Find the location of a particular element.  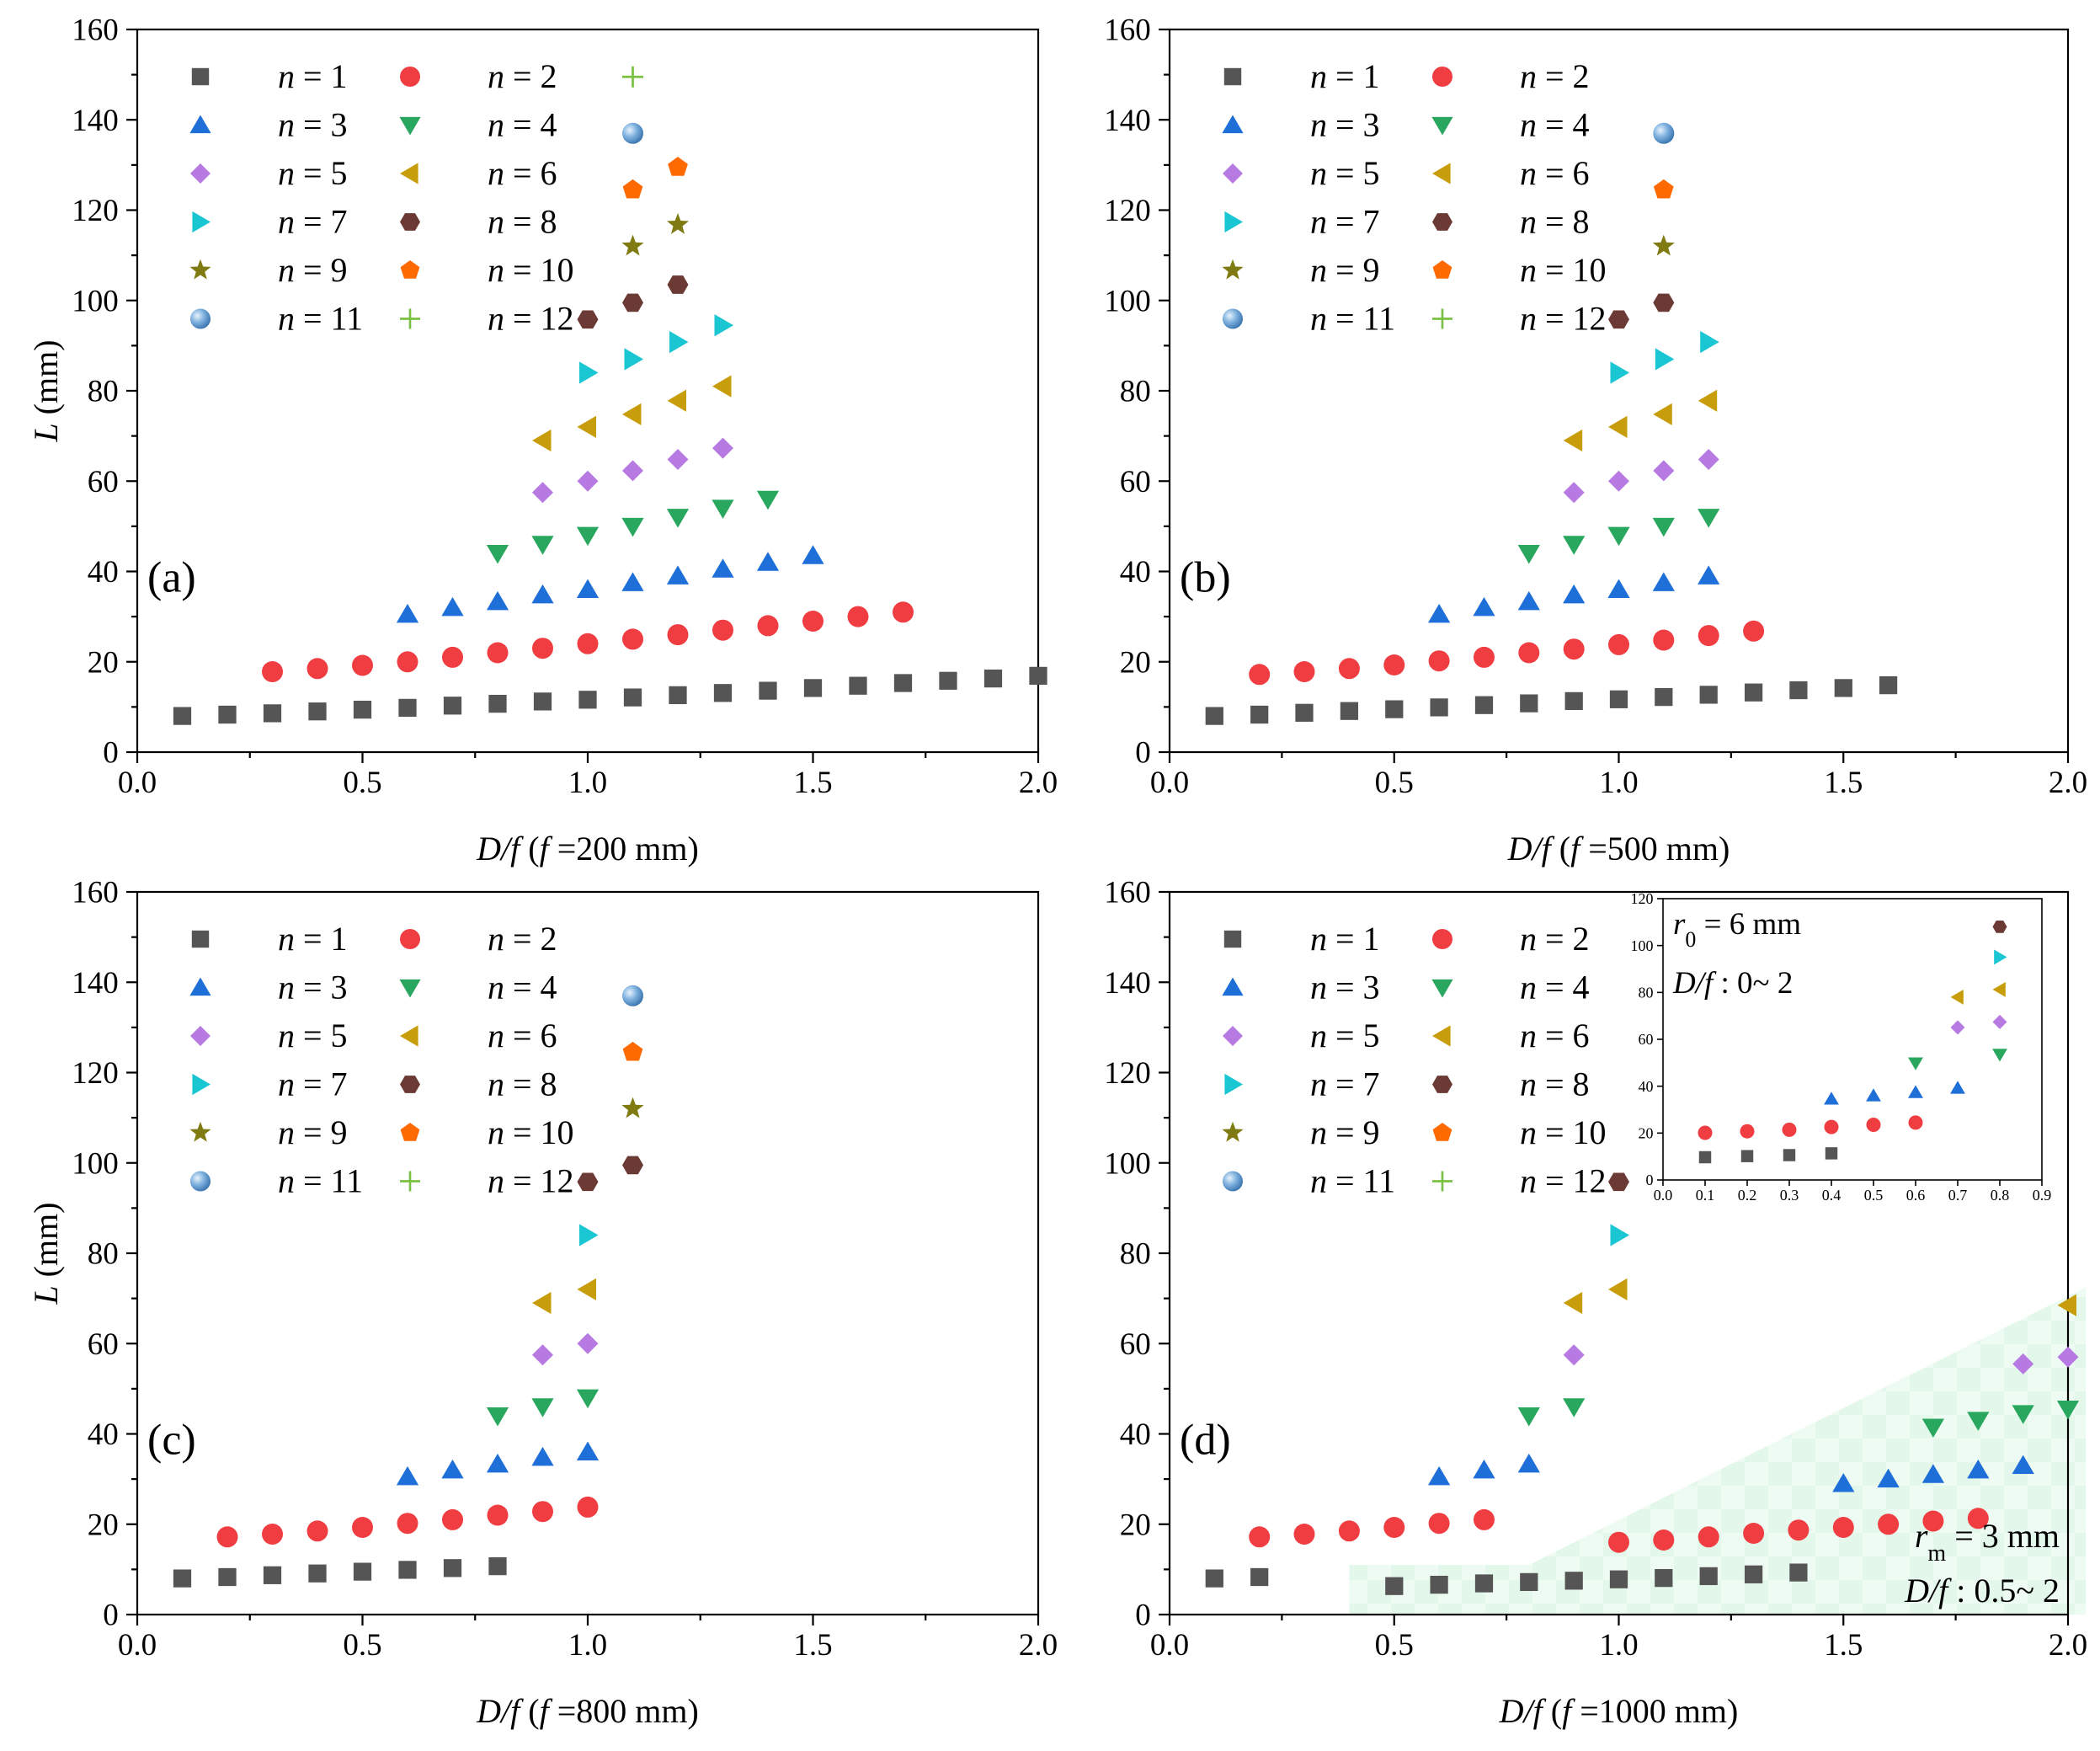

data-point-n5 is located at coordinates (588, 481).